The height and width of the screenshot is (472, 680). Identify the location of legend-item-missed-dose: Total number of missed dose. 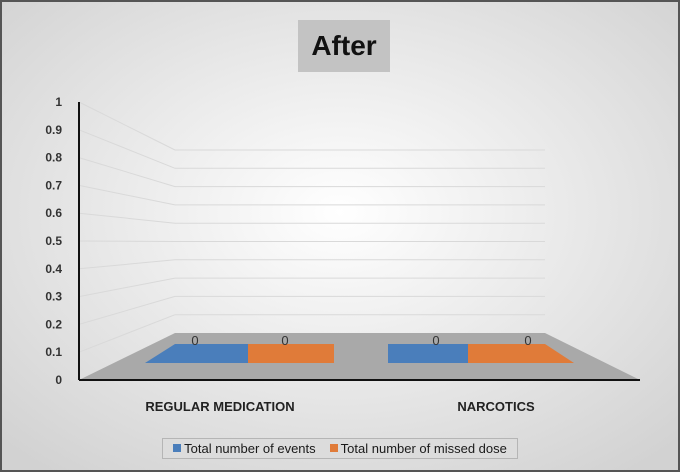
(418, 448).